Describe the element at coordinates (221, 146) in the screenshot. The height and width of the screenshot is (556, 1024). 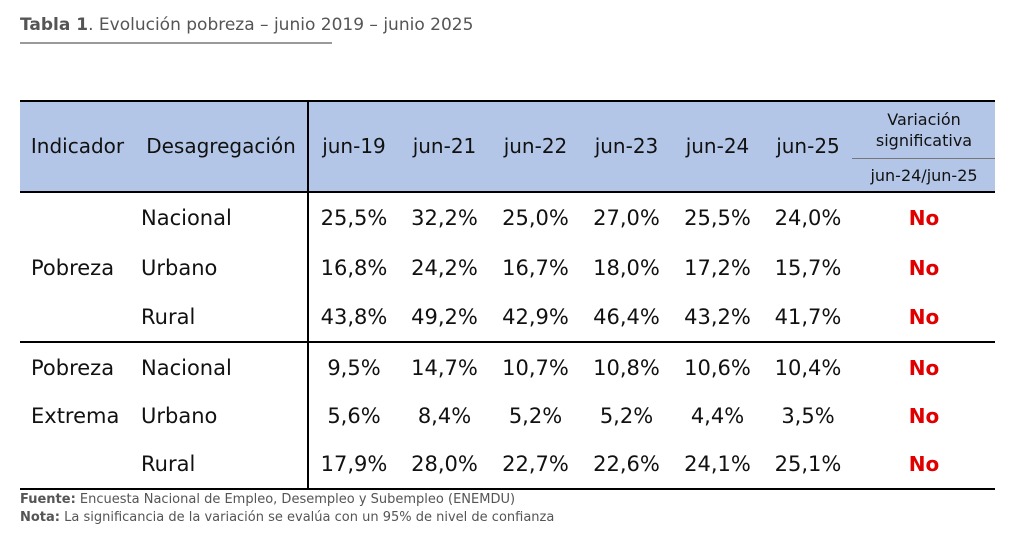
I see `header-desagregacion: Desagregación` at that location.